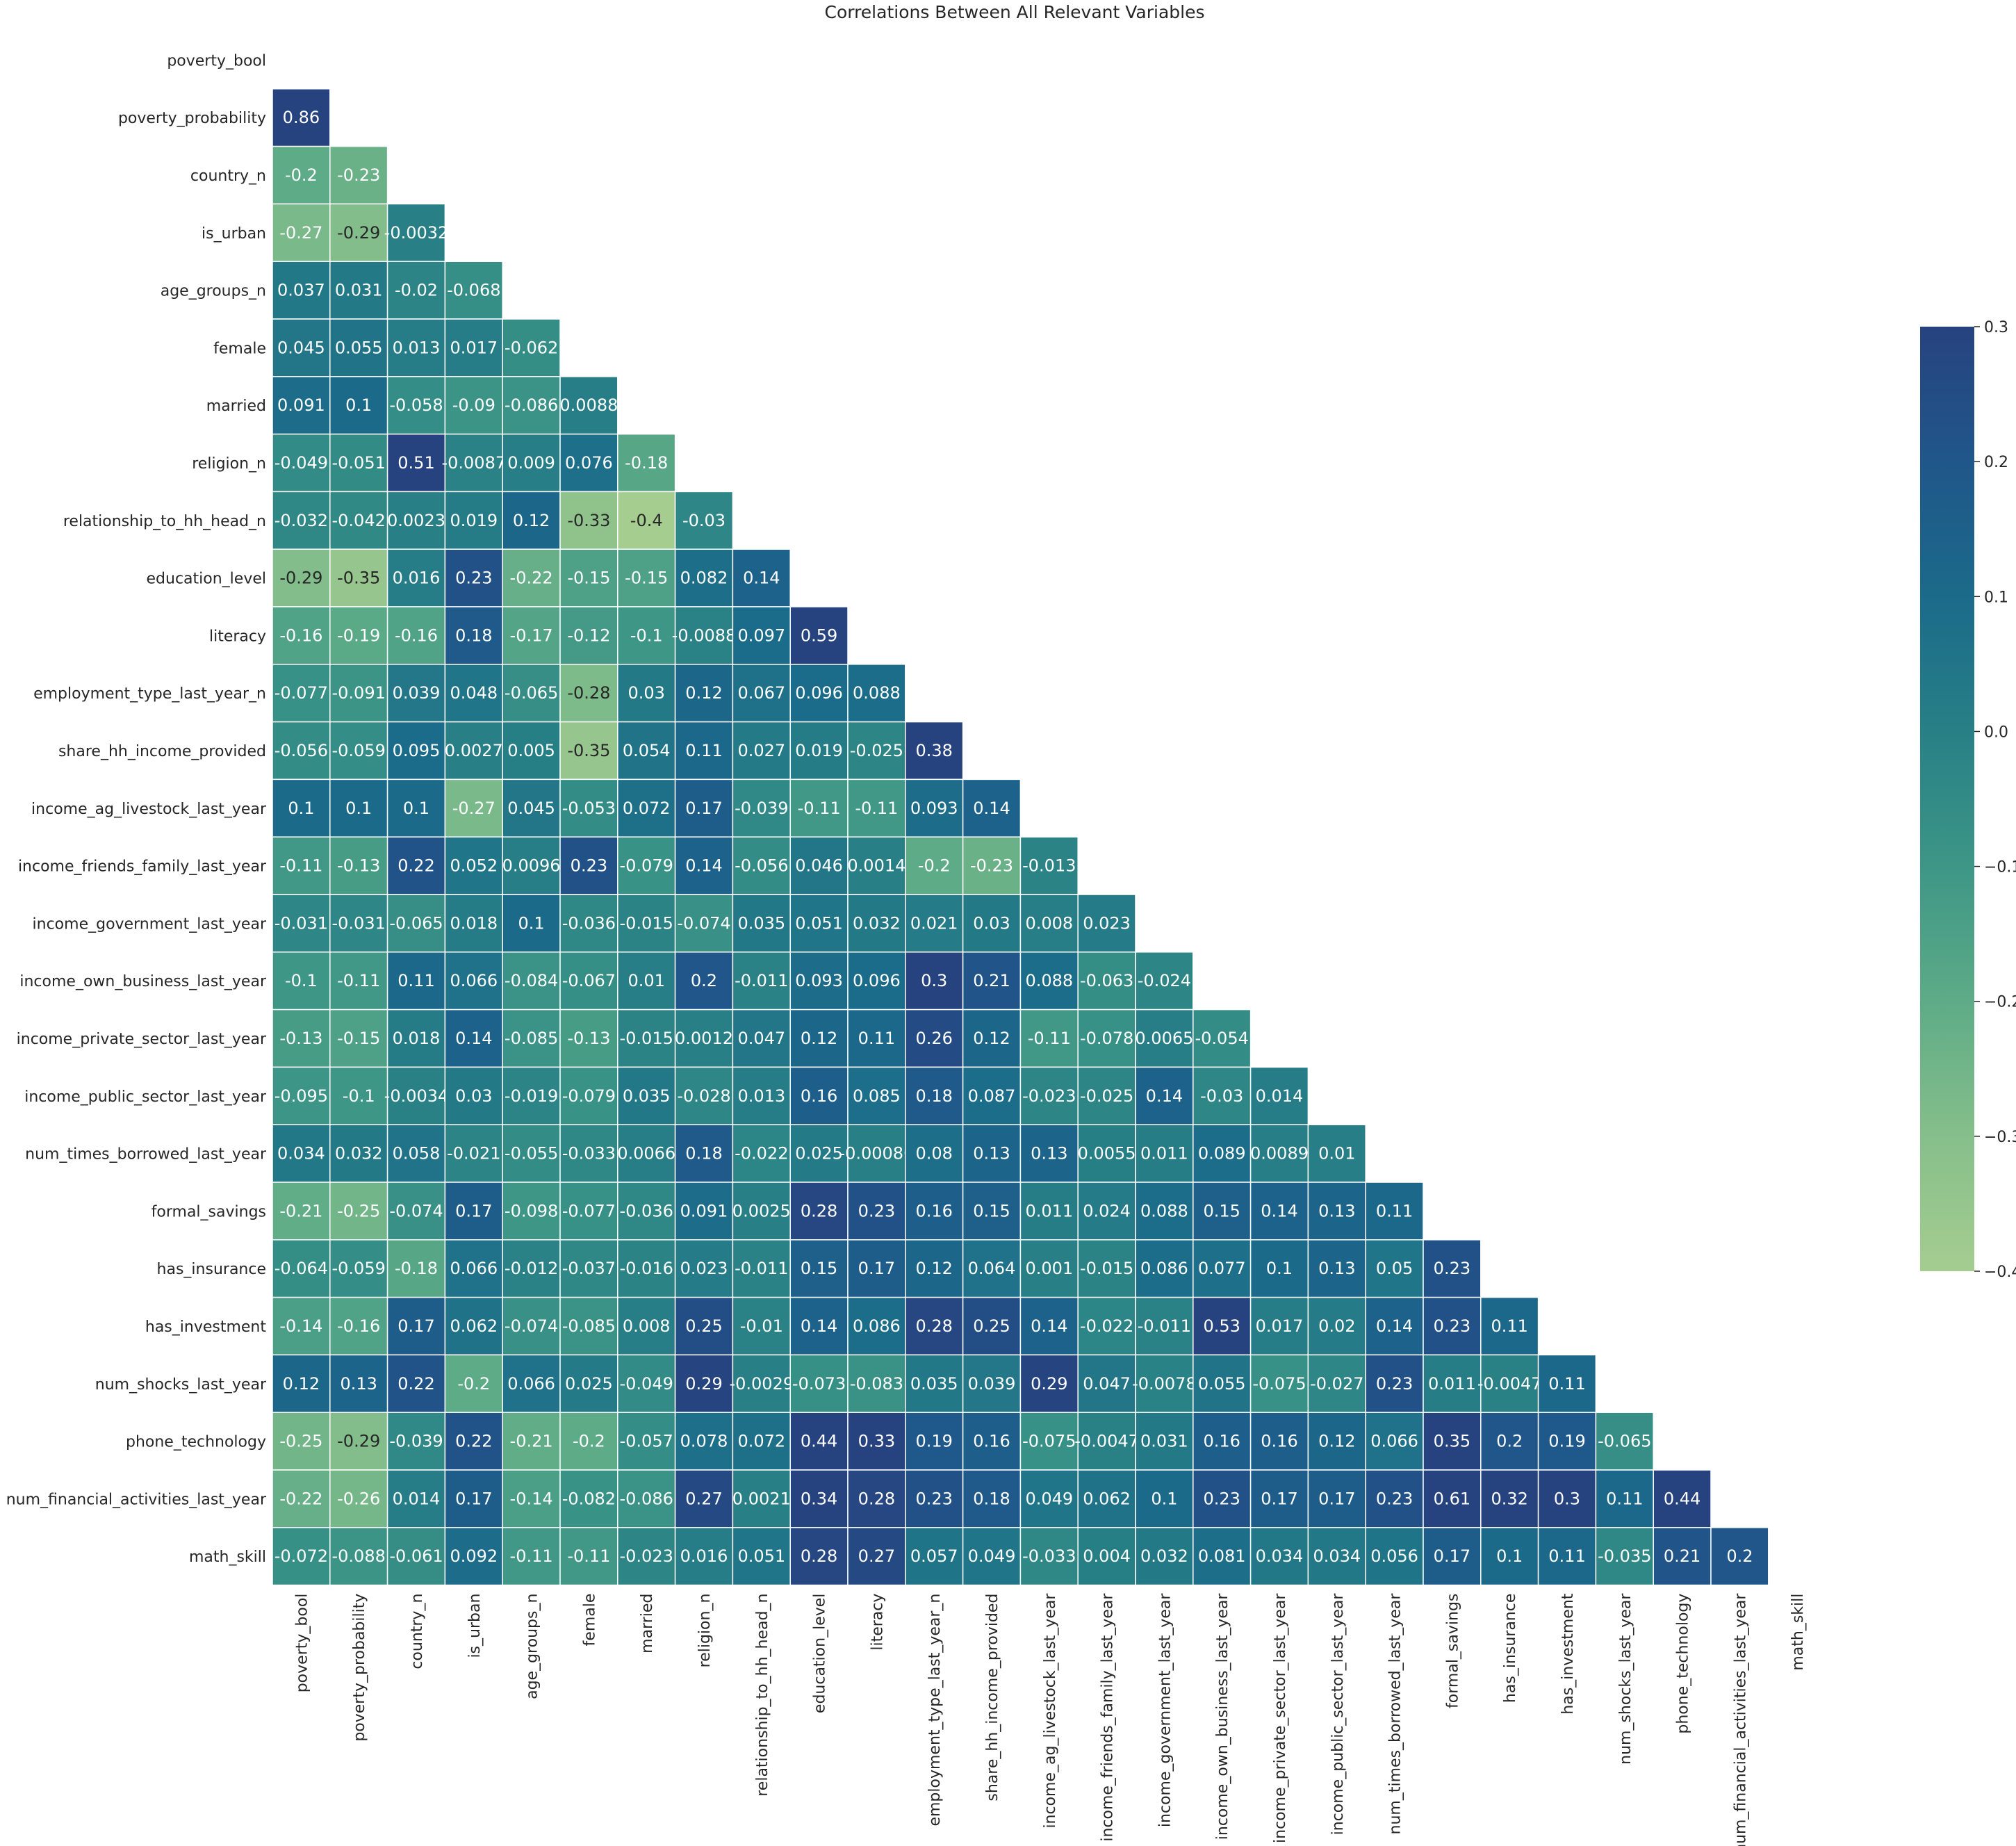 This screenshot has height=1846, width=2016. What do you see at coordinates (647, 923) in the screenshot?
I see `cell-annotation: -0.015` at bounding box center [647, 923].